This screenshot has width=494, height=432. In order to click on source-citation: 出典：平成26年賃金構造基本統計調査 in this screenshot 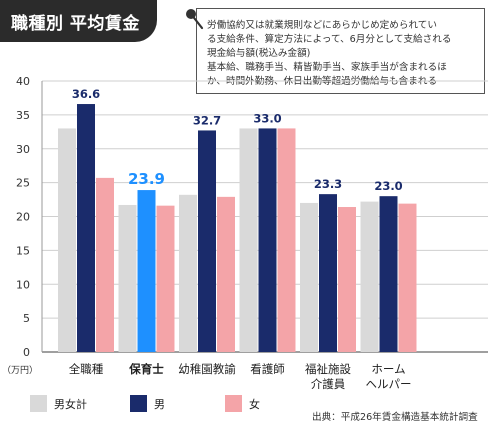, I will do `click(395, 417)`.